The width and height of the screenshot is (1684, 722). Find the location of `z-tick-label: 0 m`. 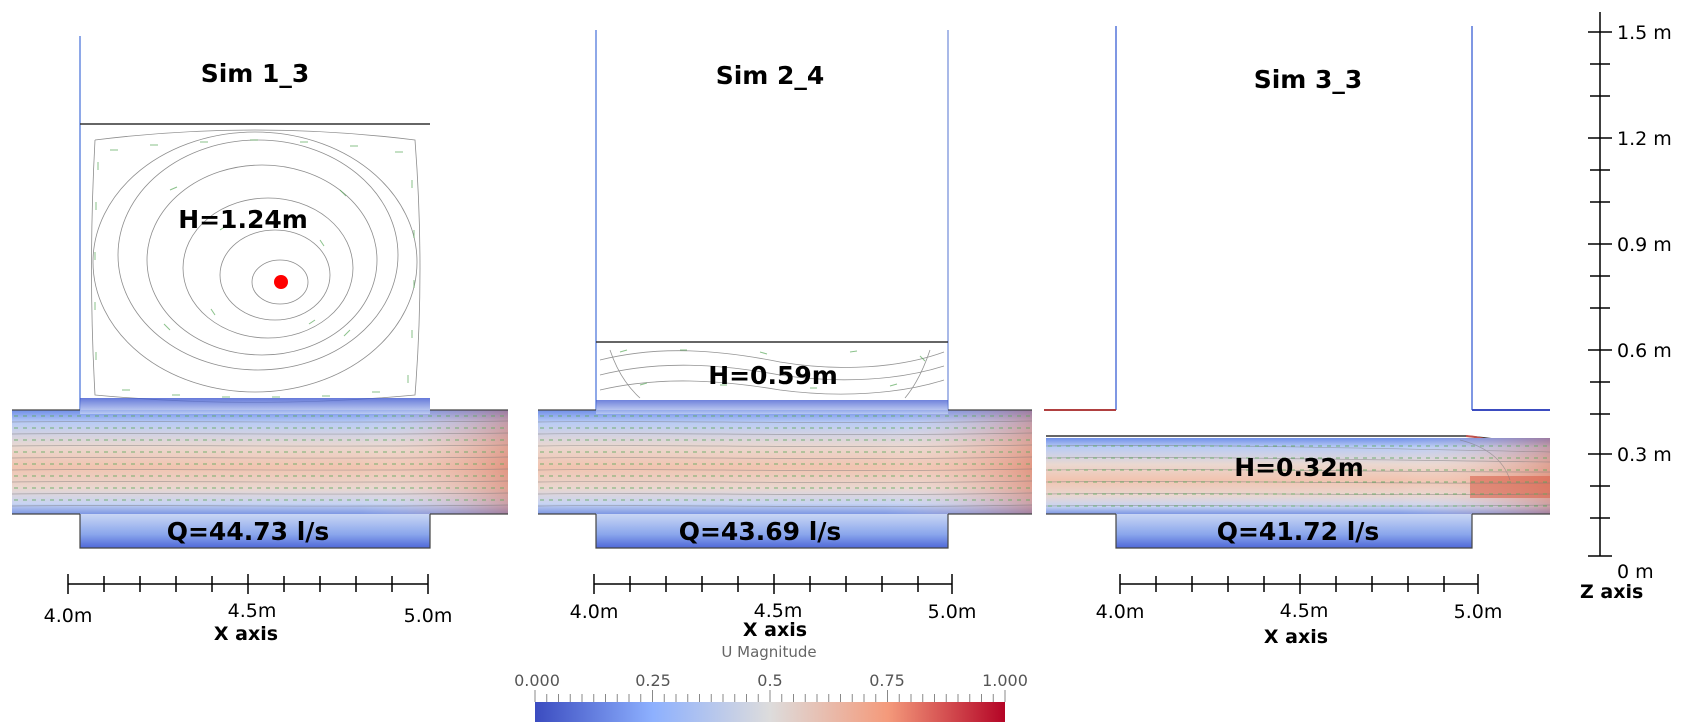

z-tick-label: 0 m is located at coordinates (1635, 572).